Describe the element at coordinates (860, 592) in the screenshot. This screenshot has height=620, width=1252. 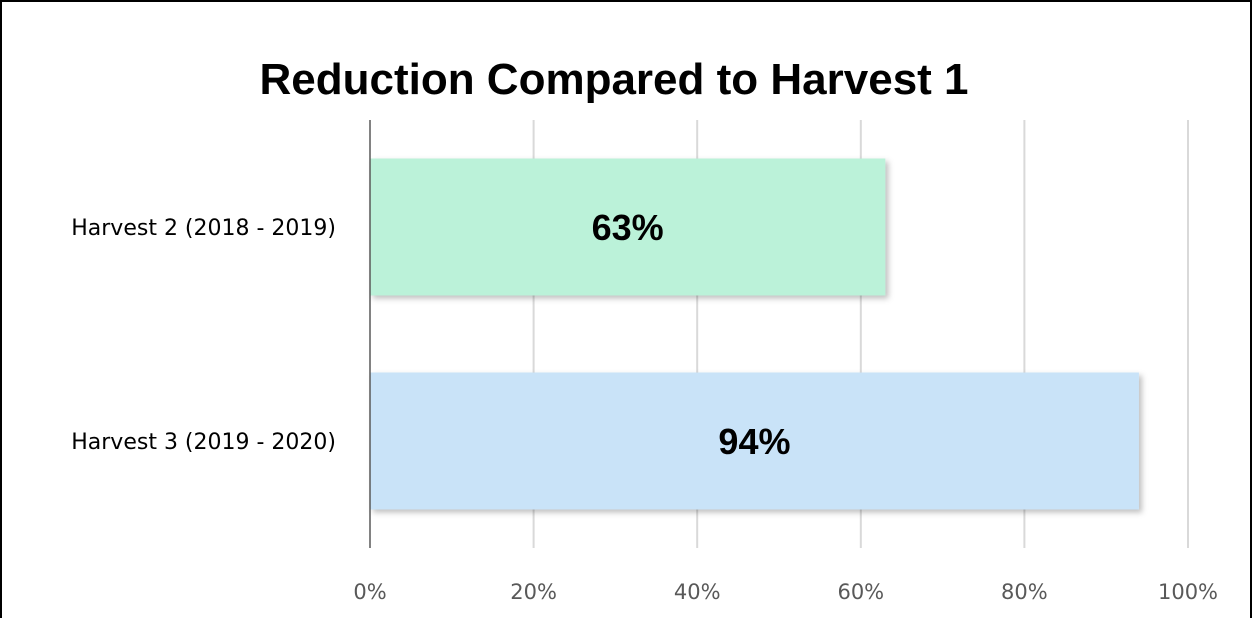
I see `x-tick-label: 60%` at that location.